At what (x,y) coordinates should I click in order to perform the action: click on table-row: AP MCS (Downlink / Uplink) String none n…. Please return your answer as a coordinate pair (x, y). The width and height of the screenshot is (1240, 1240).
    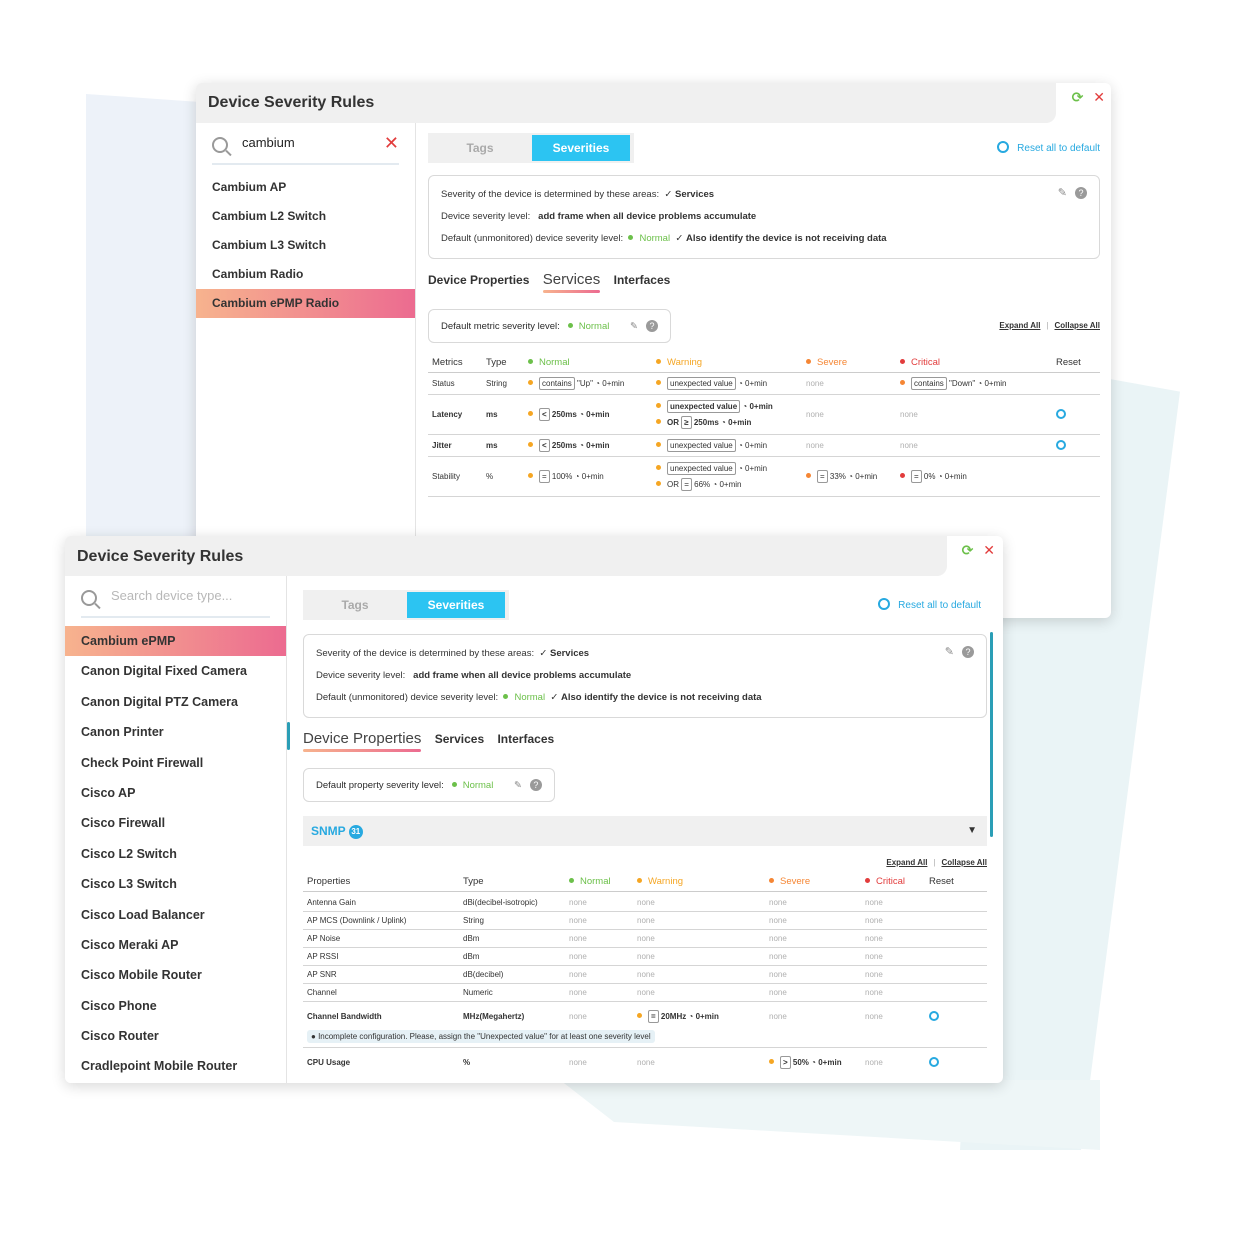
    Looking at the image, I should click on (645, 920).